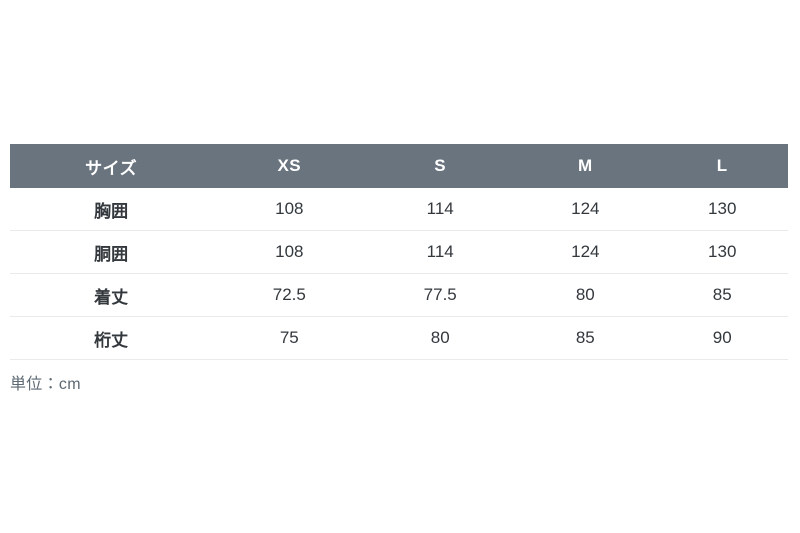  I want to click on column-header-s: S, so click(440, 166).